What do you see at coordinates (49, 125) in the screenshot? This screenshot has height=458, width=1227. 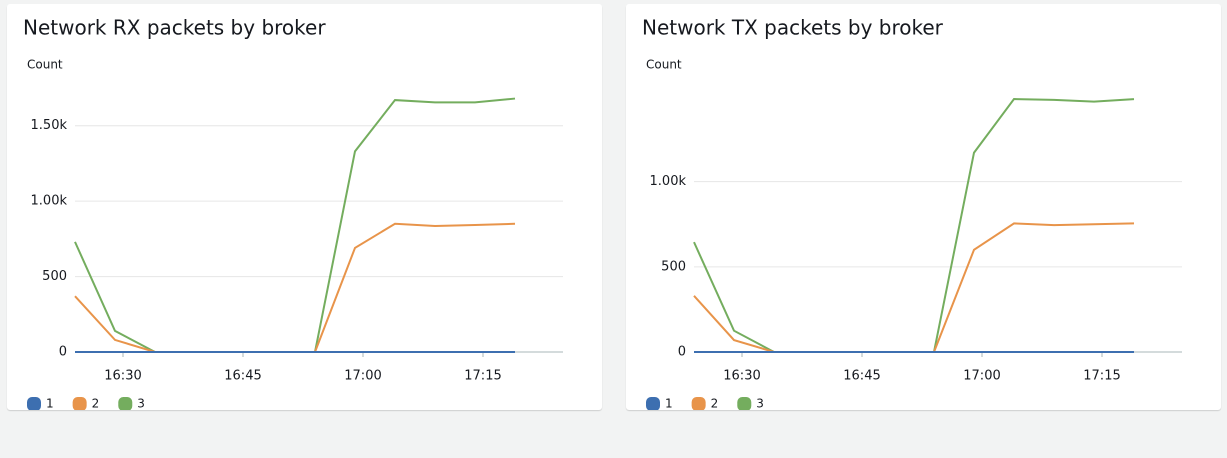 I see `y-tick-label: 1.50k` at bounding box center [49, 125].